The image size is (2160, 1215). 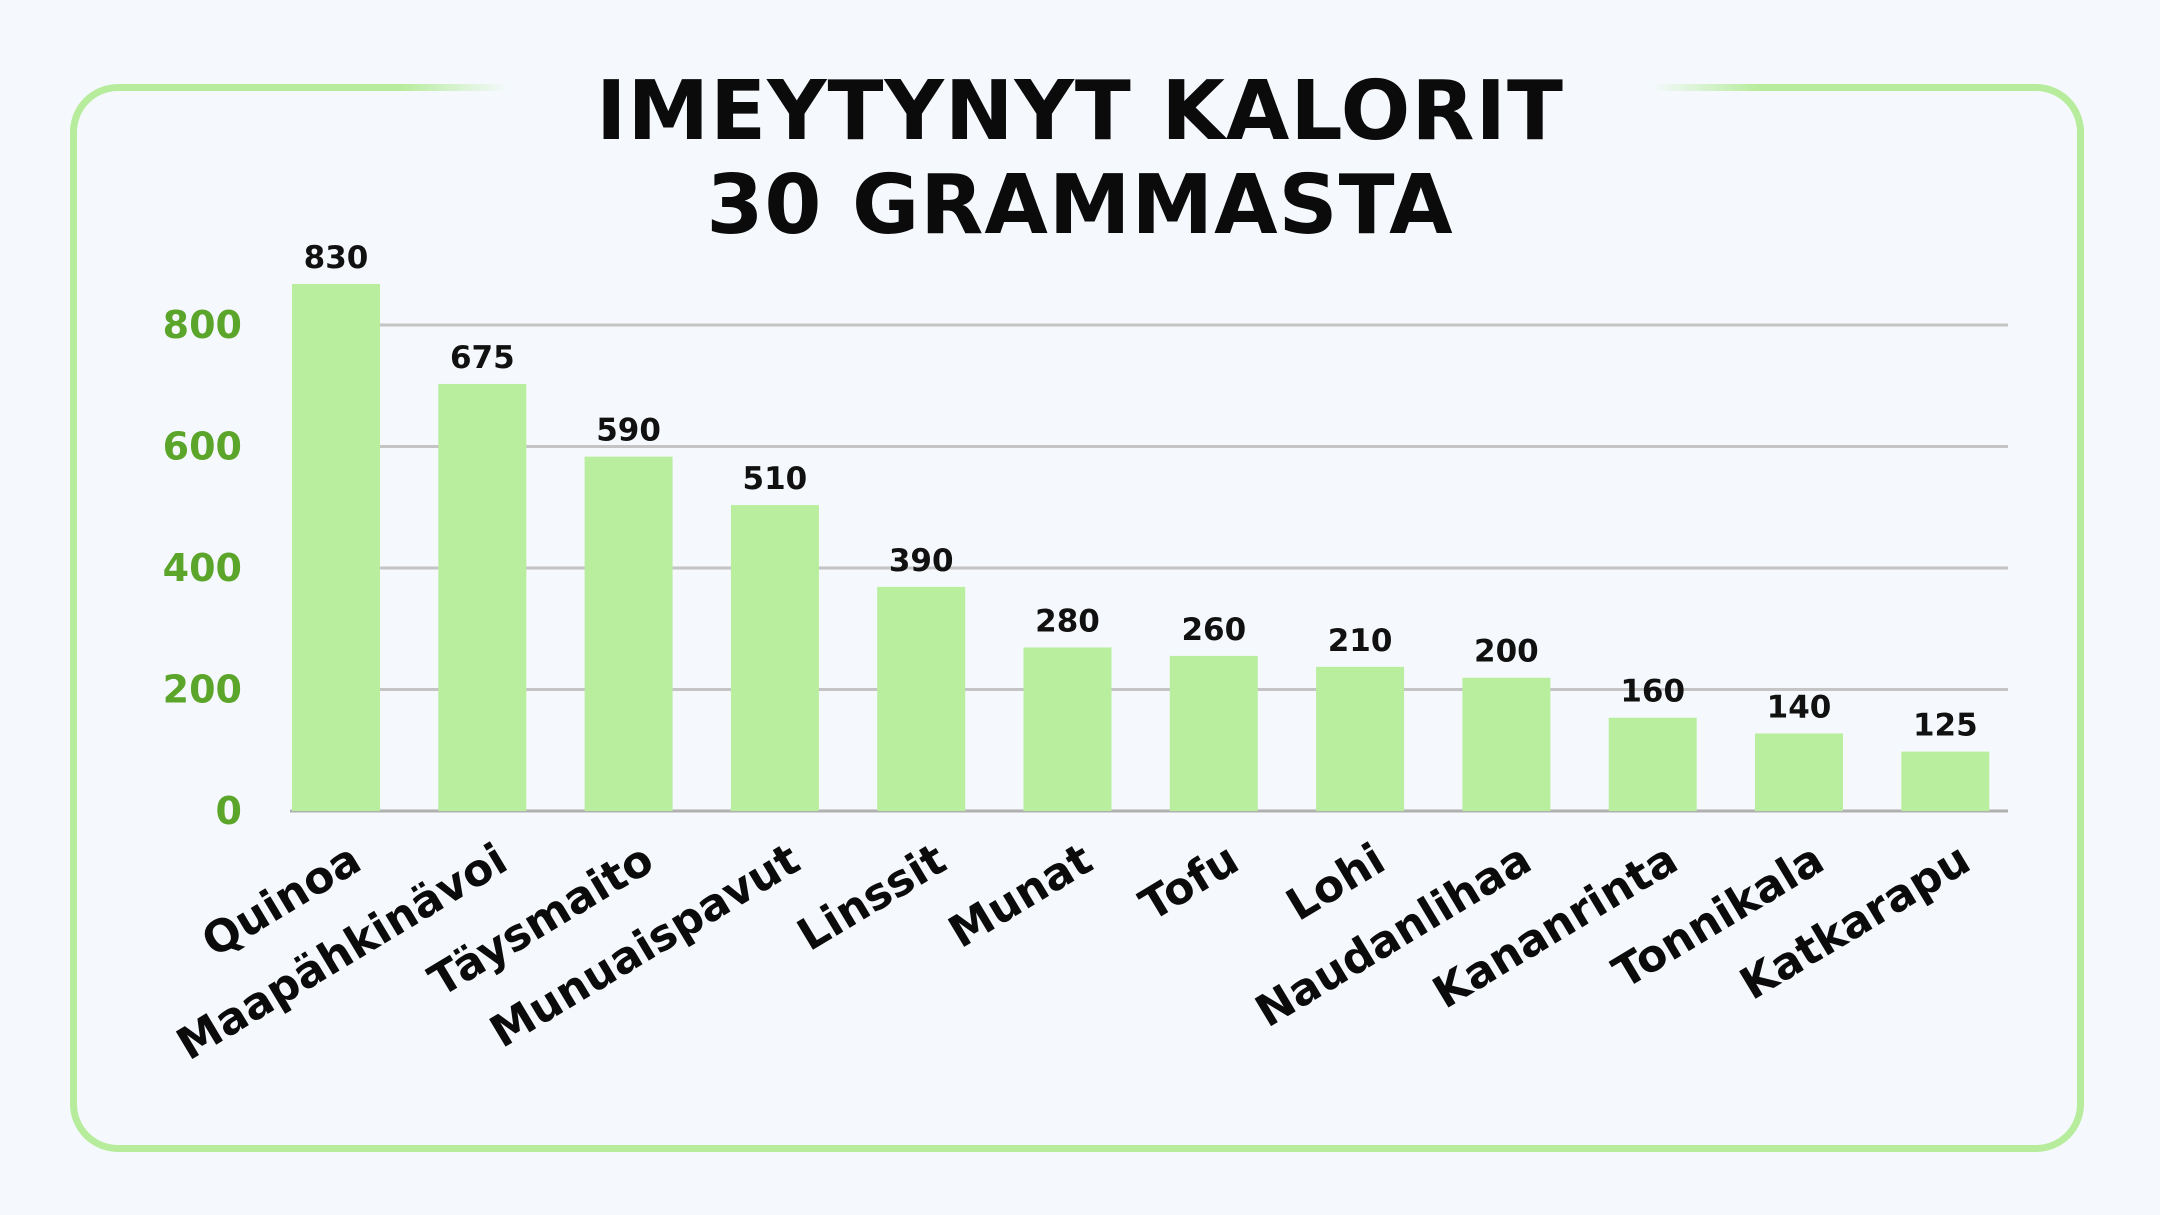 What do you see at coordinates (202, 568) in the screenshot?
I see `y-tick-label: 400` at bounding box center [202, 568].